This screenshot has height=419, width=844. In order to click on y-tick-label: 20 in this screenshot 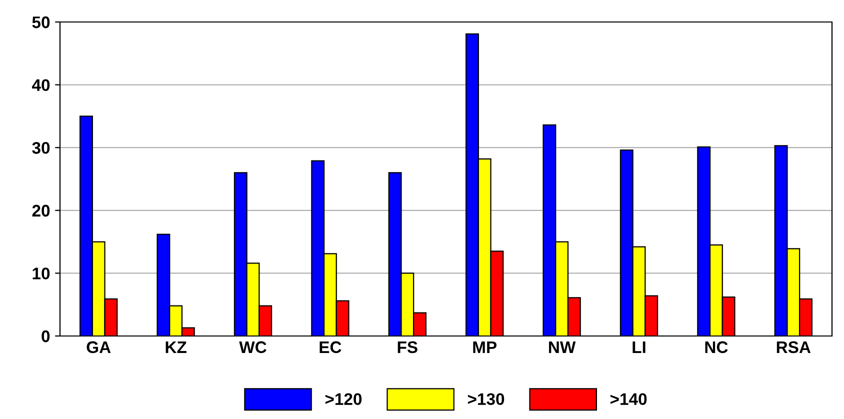, I will do `click(41, 210)`.